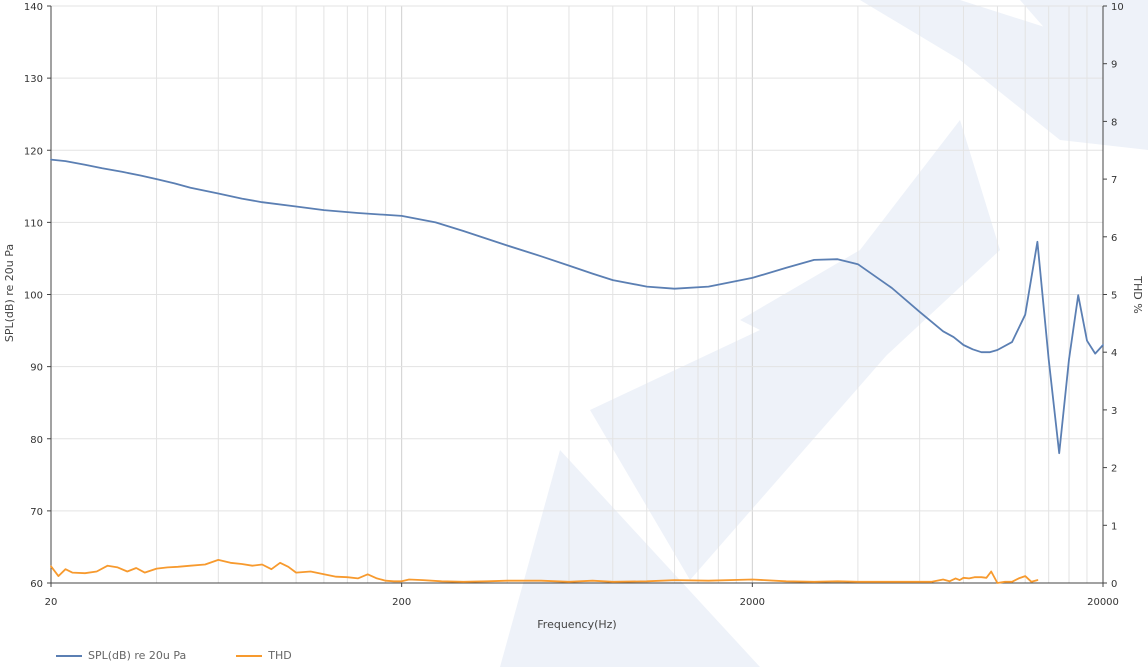 Image resolution: width=1148 pixels, height=671 pixels. Describe the element at coordinates (1114, 65) in the screenshot. I see `y2-tick-label: 9` at that location.